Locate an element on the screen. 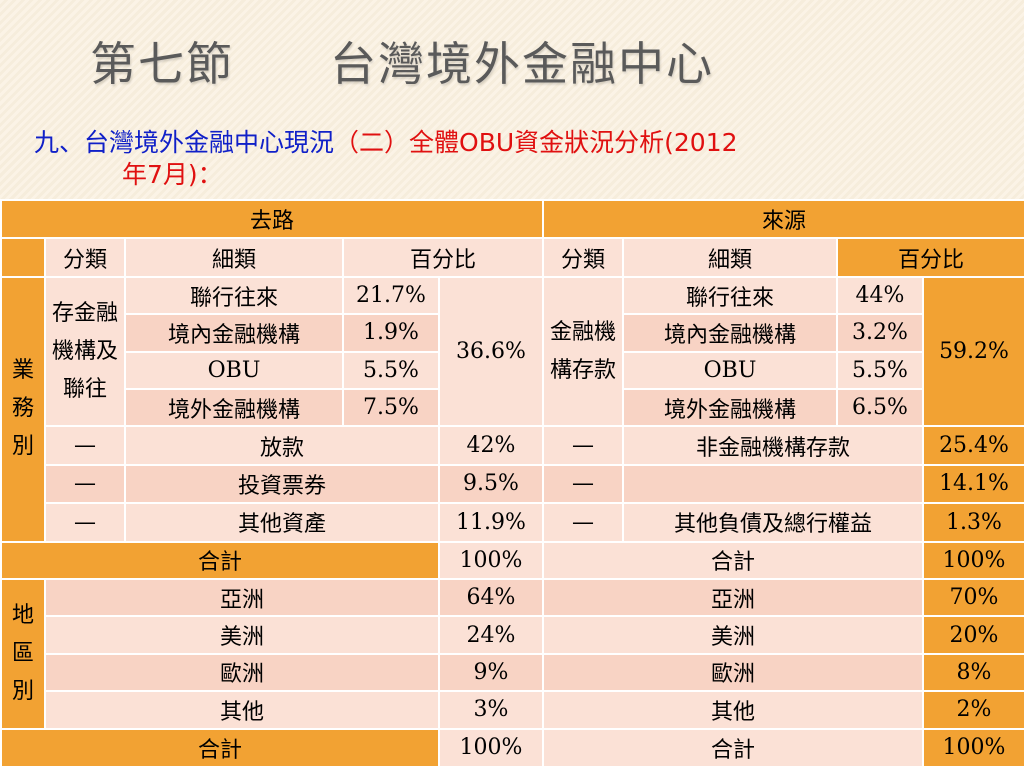  subtitle-line-1: 九、台灣境外金融中心現況（二）全體OBU資金狀況分析(2012 is located at coordinates (509, 143).